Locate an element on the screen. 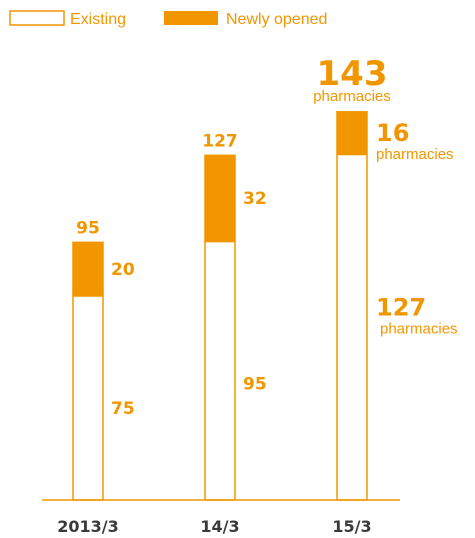 The image size is (475, 538). legend-label-newly-opened: Newly opened is located at coordinates (276, 19).